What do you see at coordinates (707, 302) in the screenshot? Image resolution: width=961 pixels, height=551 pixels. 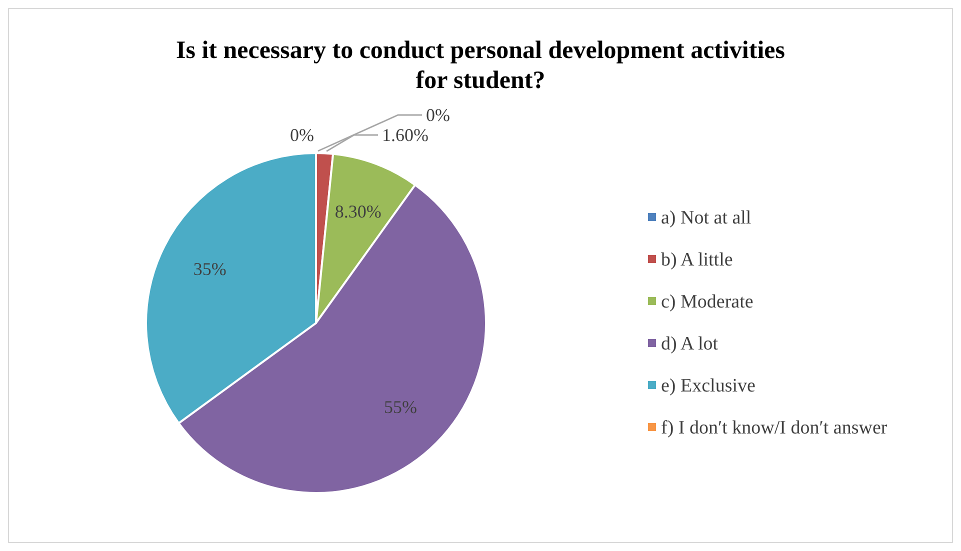 I see `legend-label: c) Moderate` at bounding box center [707, 302].